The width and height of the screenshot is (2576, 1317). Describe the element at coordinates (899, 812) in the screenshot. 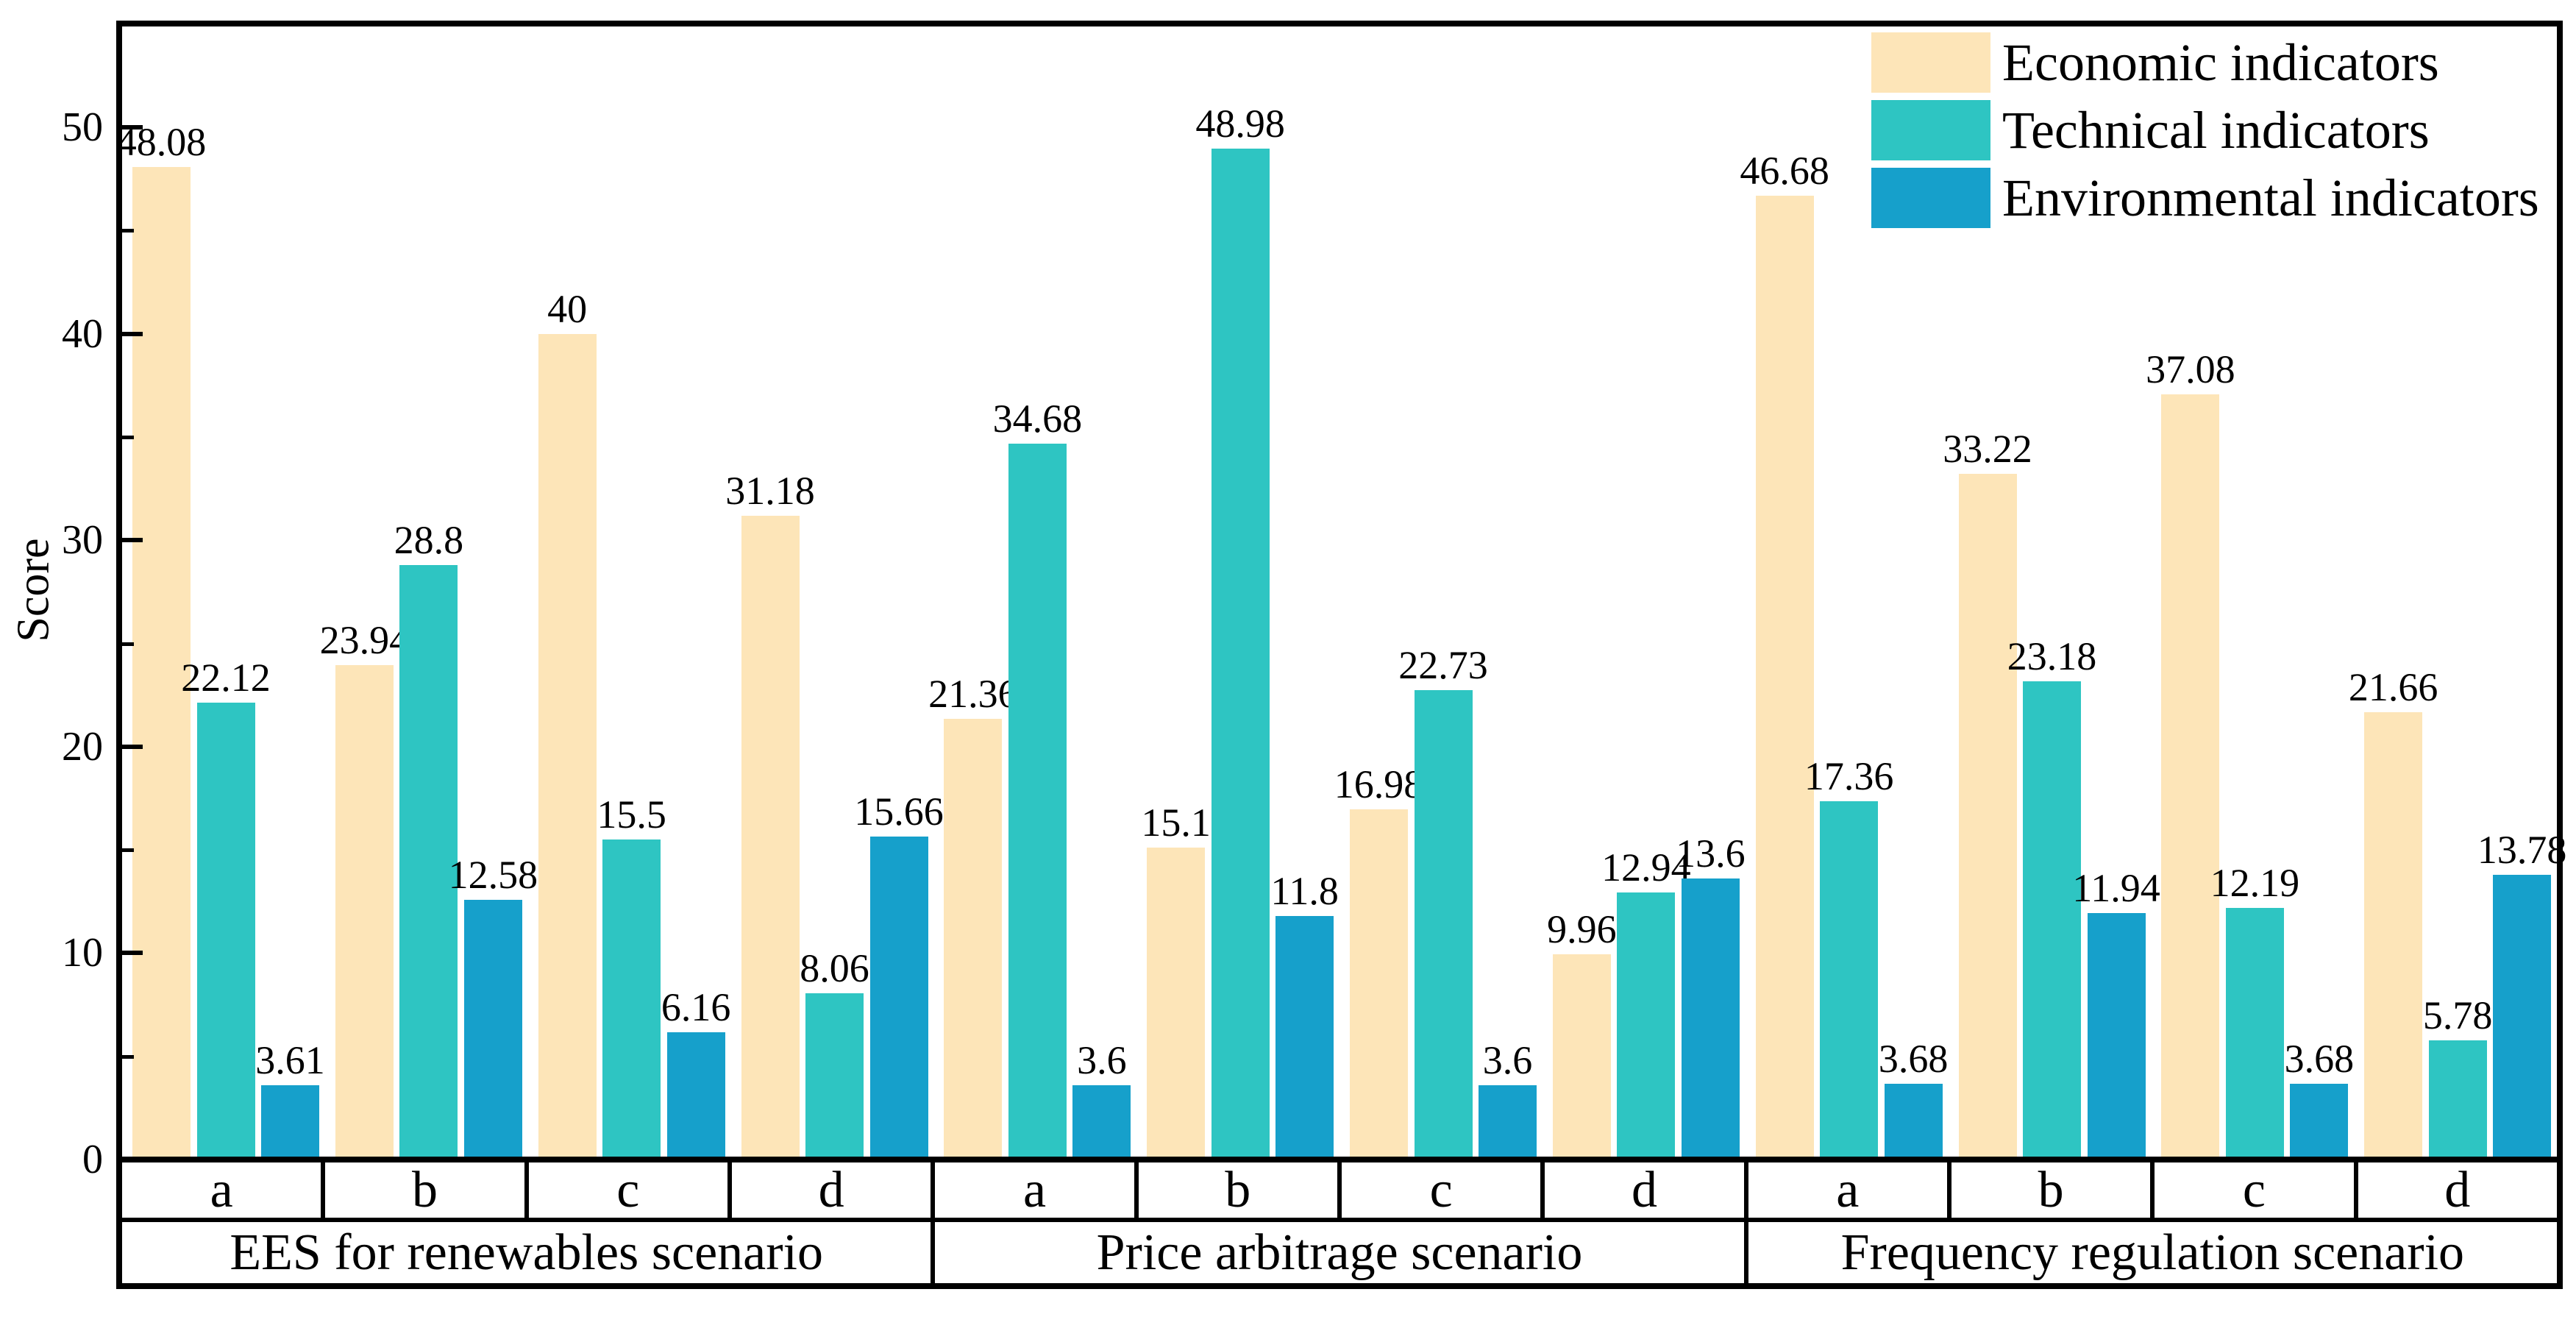

I see `bar-value-label: 15.66` at that location.